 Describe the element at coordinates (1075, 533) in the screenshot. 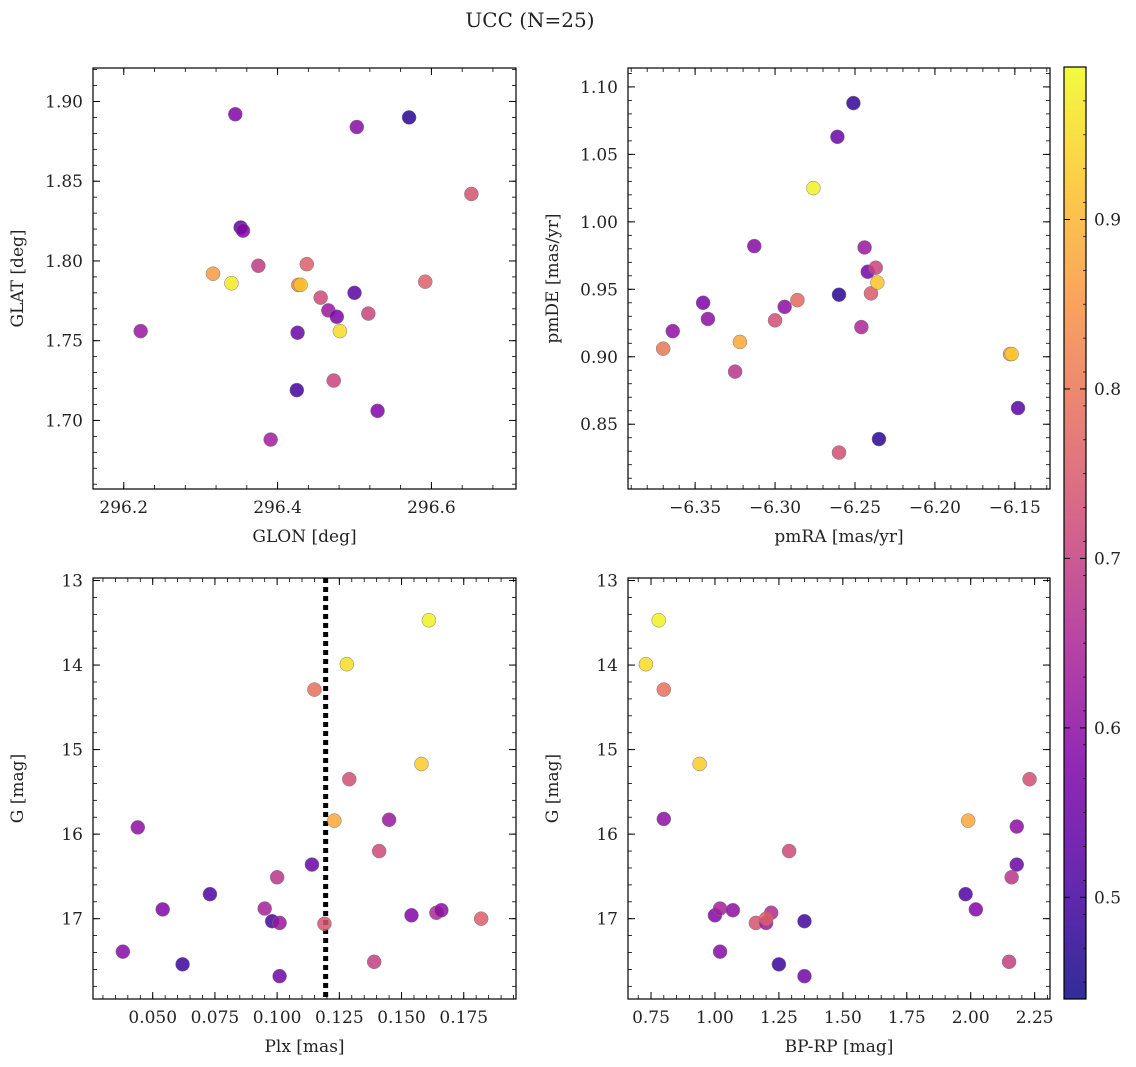

I see `colorbar-gradient` at that location.